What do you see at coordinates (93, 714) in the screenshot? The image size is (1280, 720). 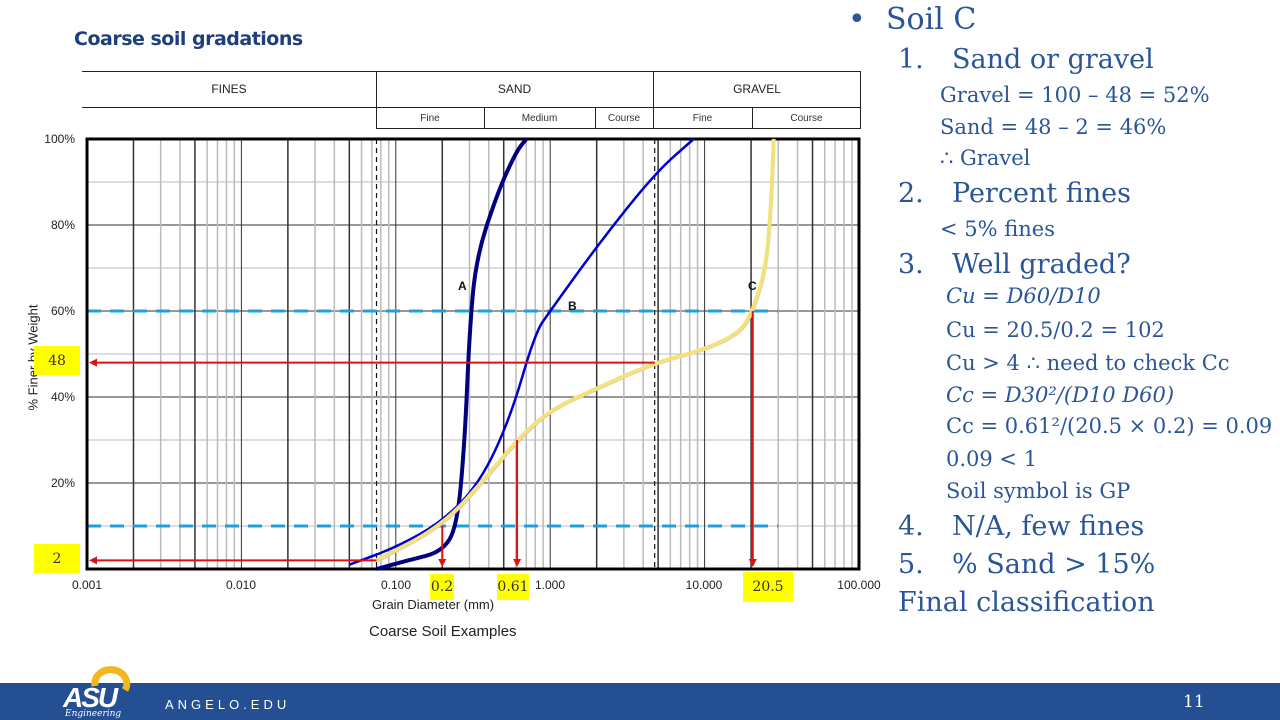 I see `logo-subtitle: Engineering` at bounding box center [93, 714].